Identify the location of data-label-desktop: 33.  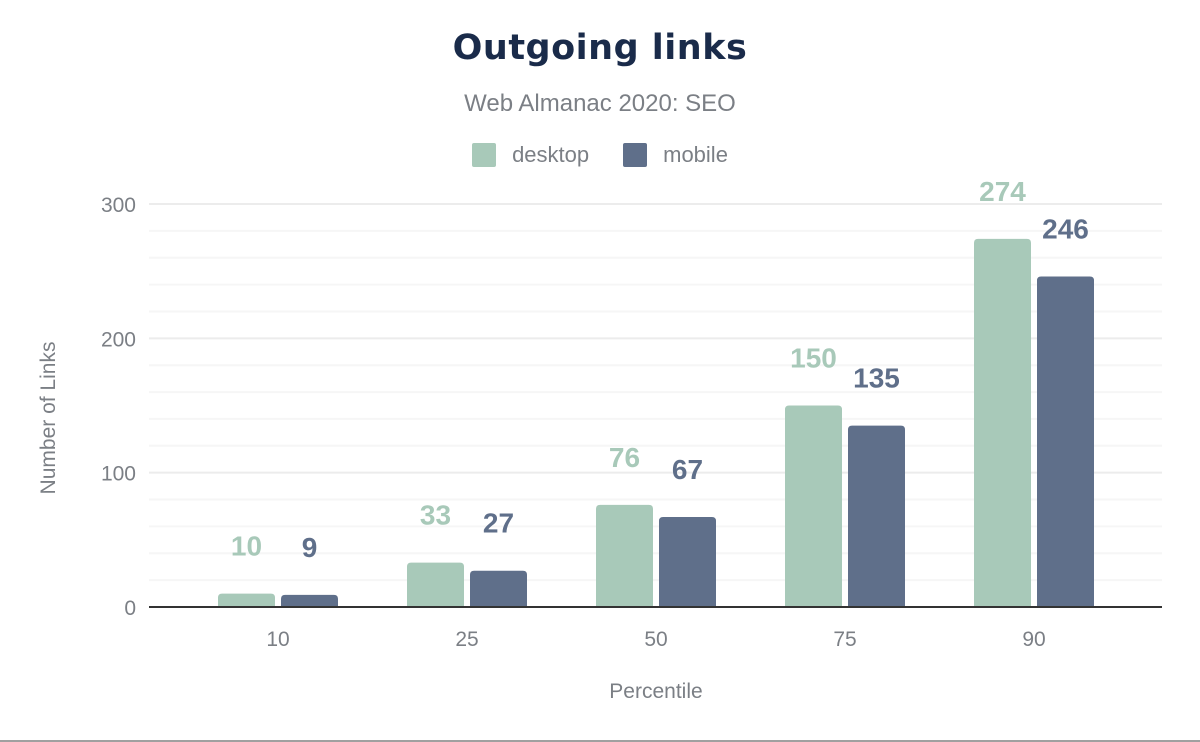
(435, 515).